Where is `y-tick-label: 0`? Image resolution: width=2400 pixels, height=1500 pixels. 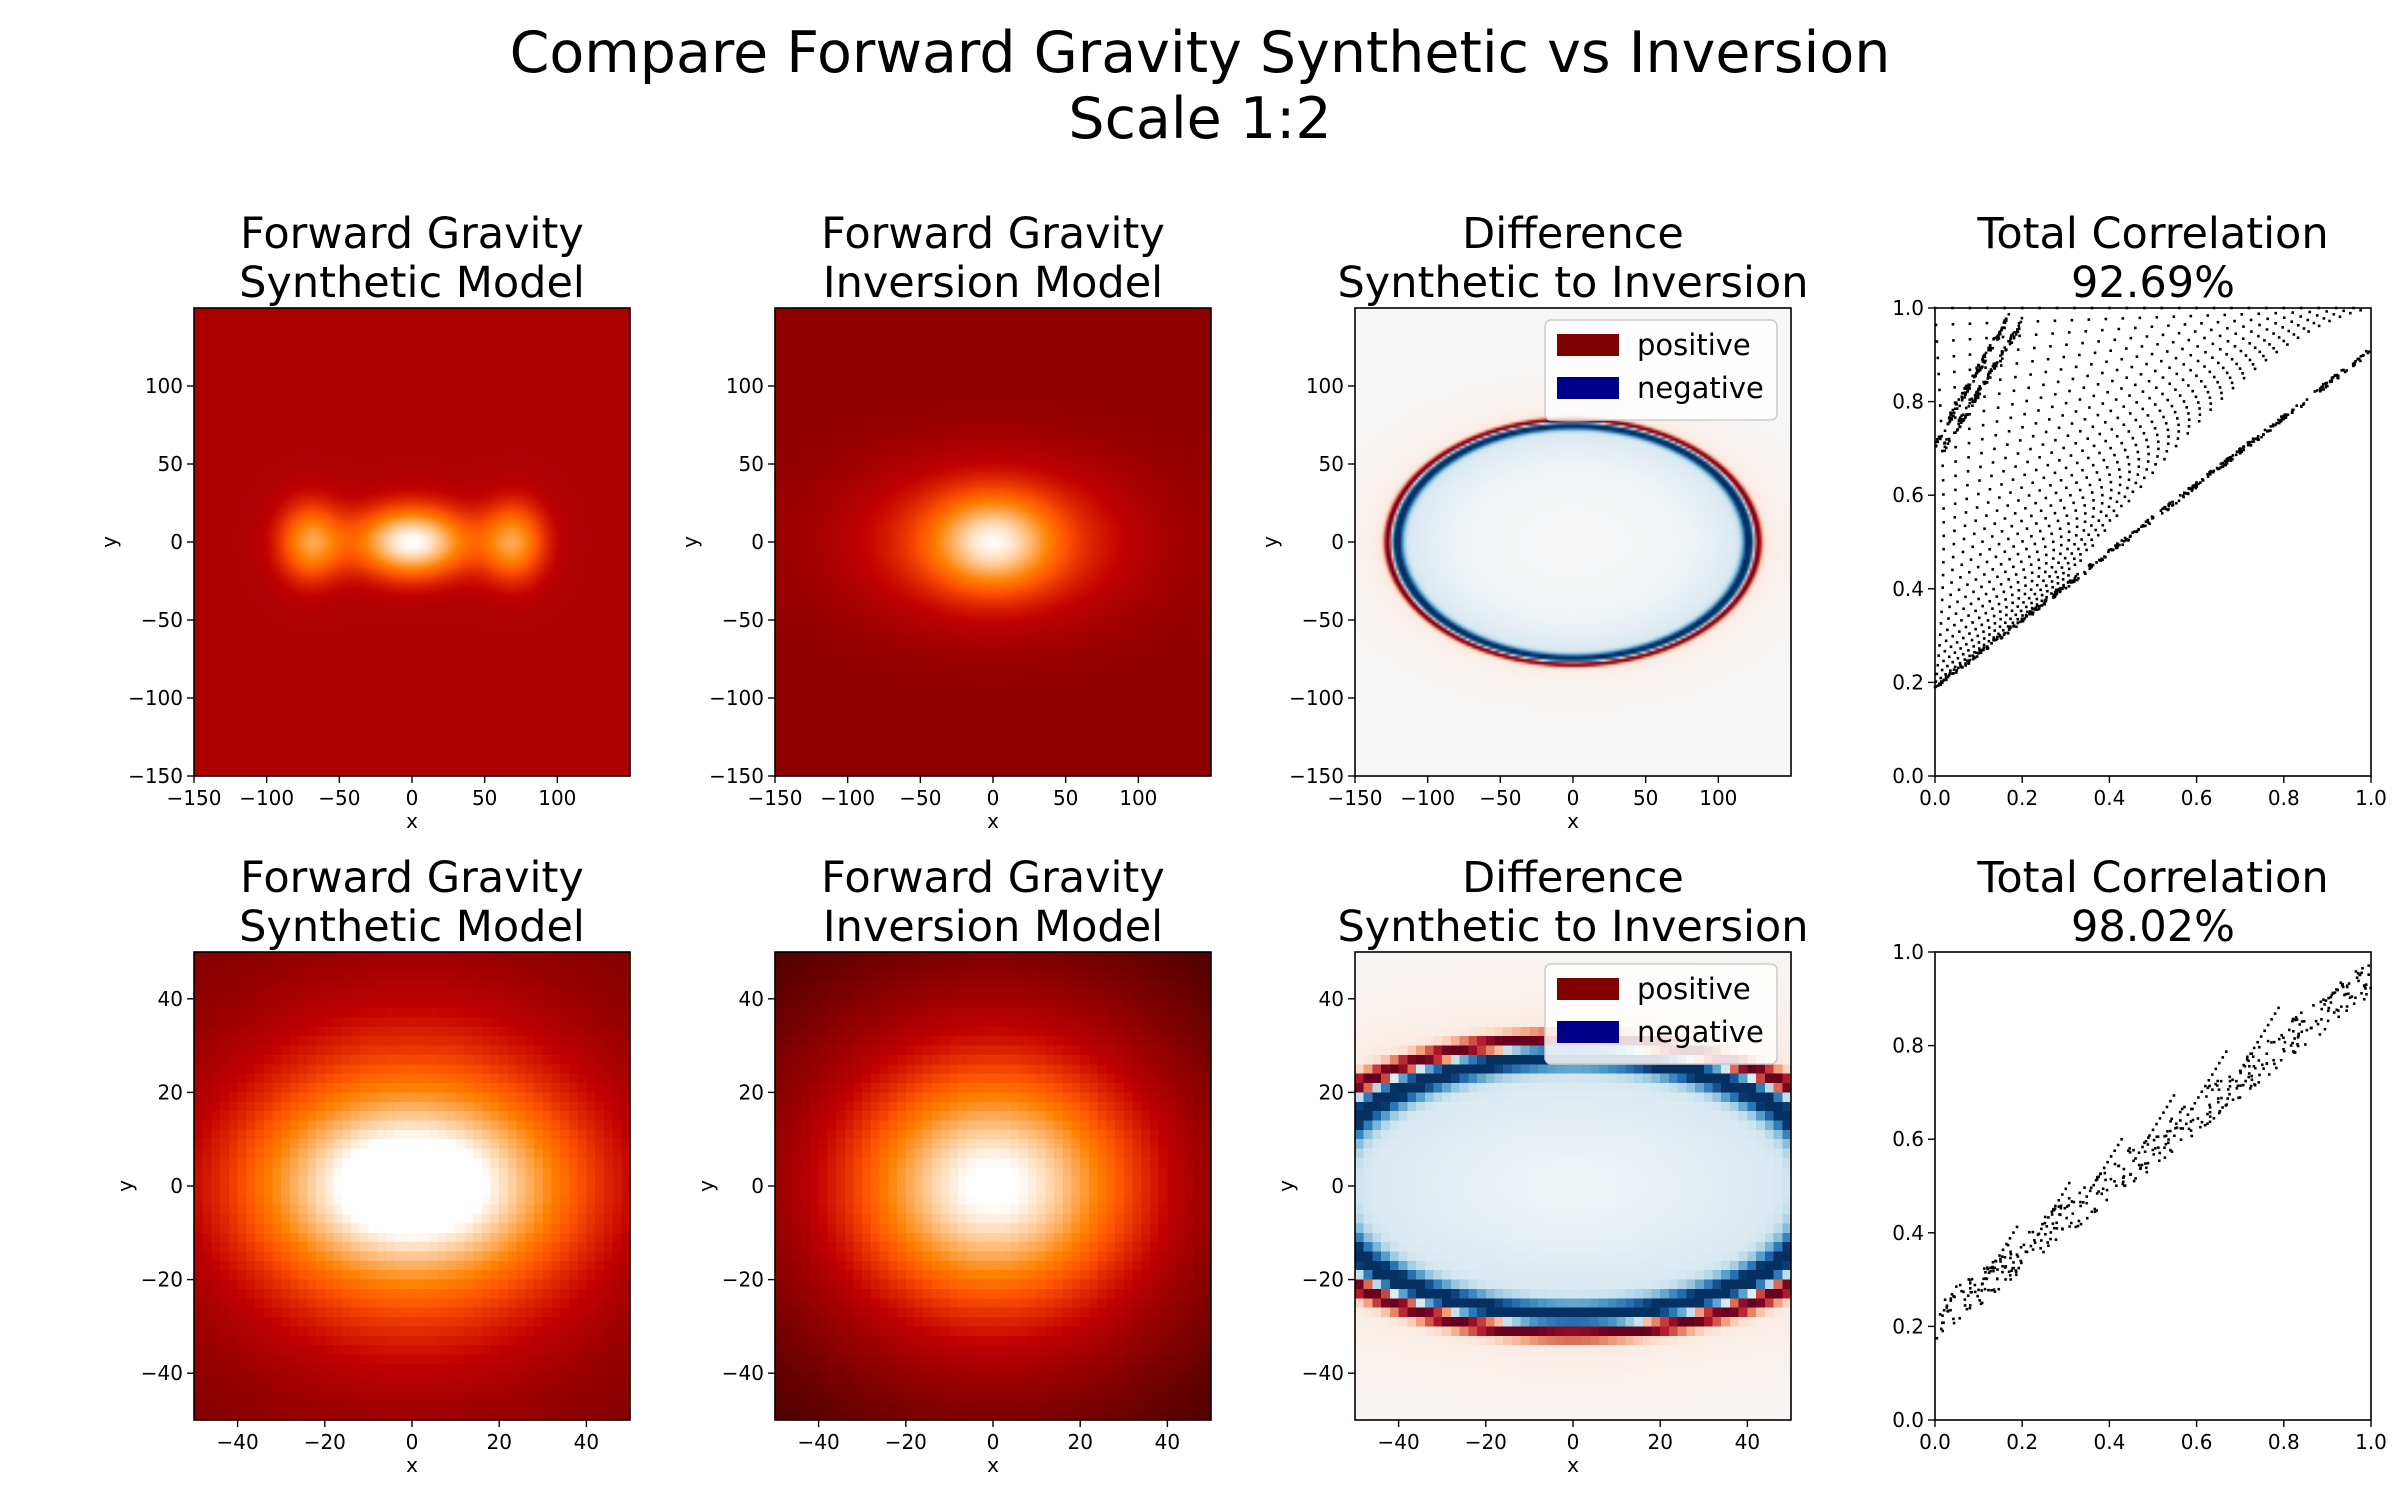 y-tick-label: 0 is located at coordinates (1337, 542).